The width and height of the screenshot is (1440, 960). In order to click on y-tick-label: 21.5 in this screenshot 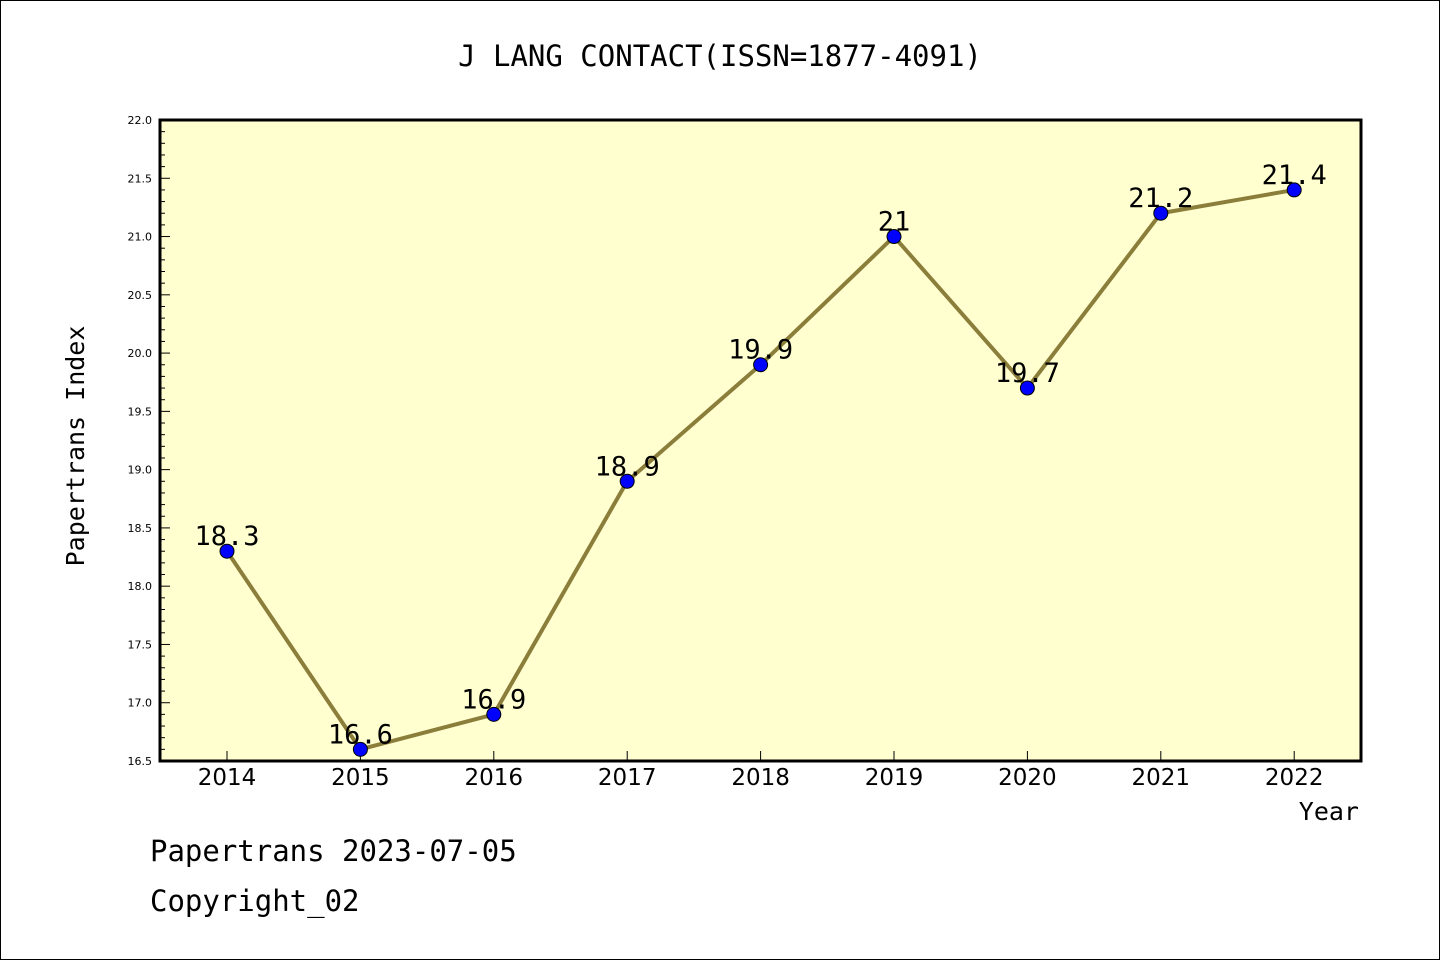, I will do `click(140, 178)`.